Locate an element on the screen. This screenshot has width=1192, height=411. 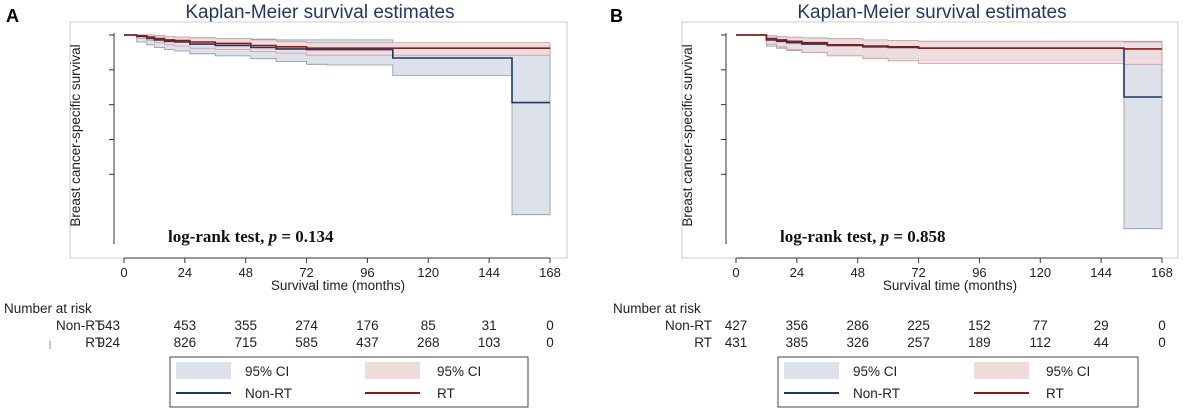
risk-value: 176 is located at coordinates (367, 325).